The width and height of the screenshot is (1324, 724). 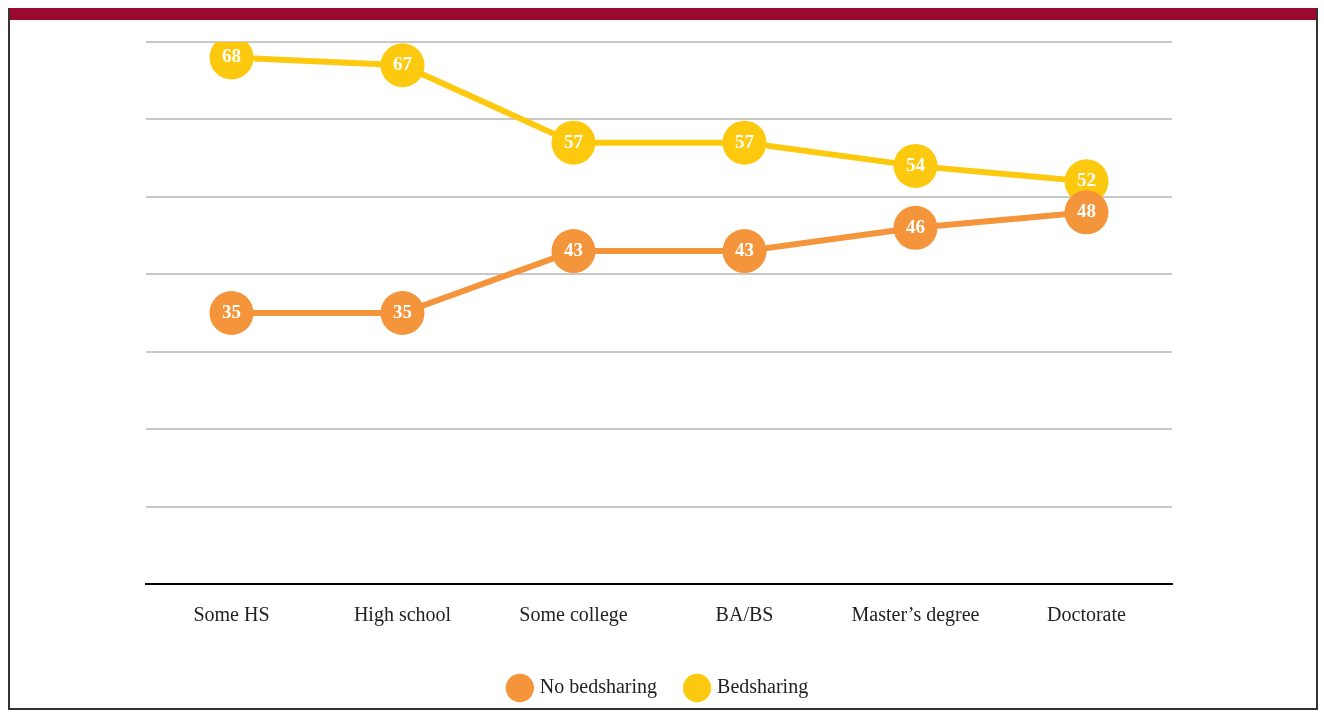 I want to click on data-label: 54, so click(x=916, y=164).